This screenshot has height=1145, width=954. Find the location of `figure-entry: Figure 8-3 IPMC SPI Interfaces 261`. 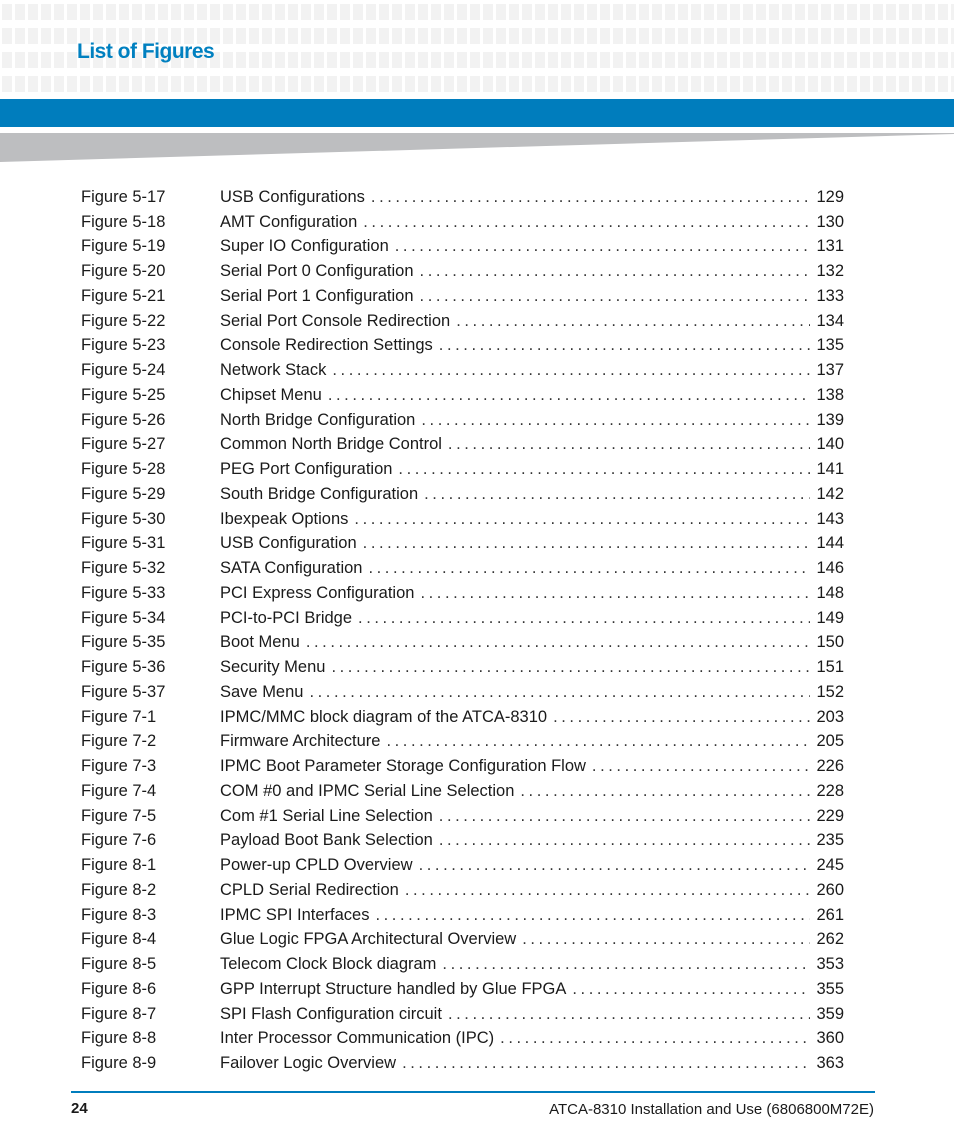

figure-entry: Figure 8-3 IPMC SPI Interfaces 261 is located at coordinates (462, 915).